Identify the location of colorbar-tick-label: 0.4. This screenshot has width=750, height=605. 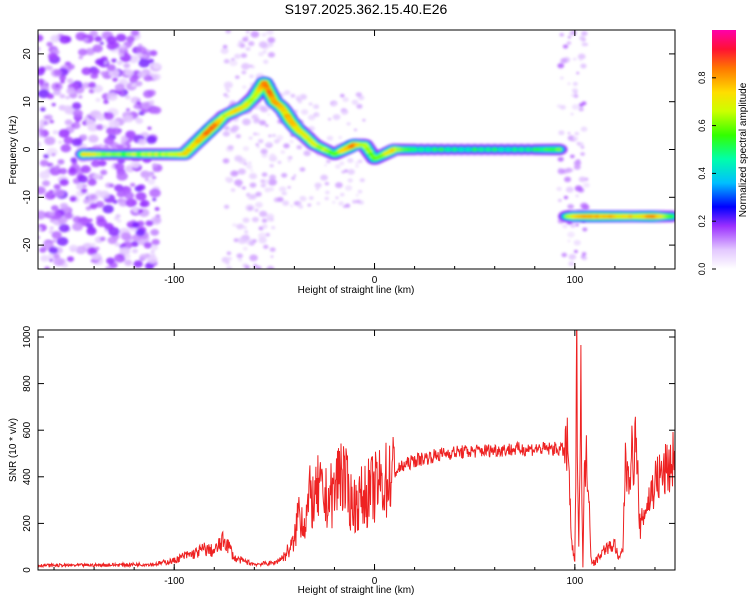
(702, 173).